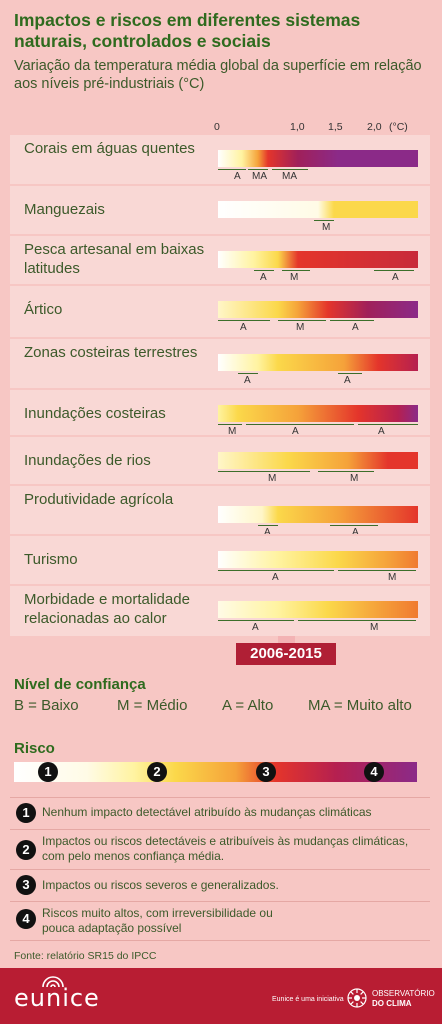  What do you see at coordinates (266, 772) in the screenshot?
I see `risk-level-marker: 3` at bounding box center [266, 772].